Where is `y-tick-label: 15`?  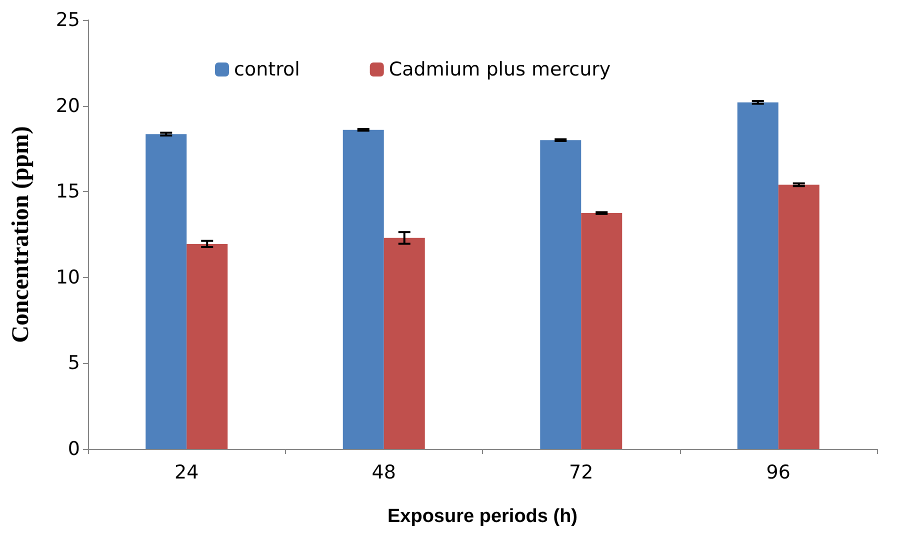 y-tick-label: 15 is located at coordinates (68, 191).